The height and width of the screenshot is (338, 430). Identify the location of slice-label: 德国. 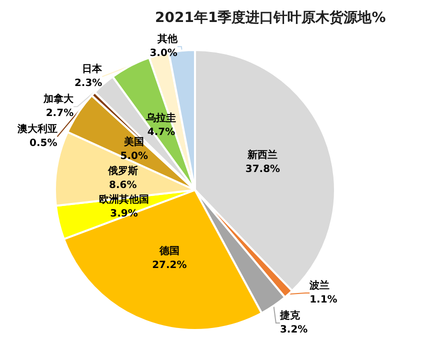
(169, 250).